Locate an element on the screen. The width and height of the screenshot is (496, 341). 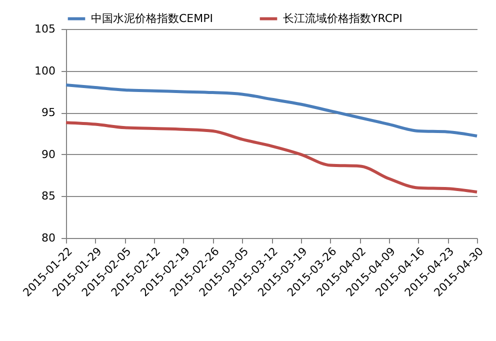
y-tick-label: 100 is located at coordinates (45, 71).